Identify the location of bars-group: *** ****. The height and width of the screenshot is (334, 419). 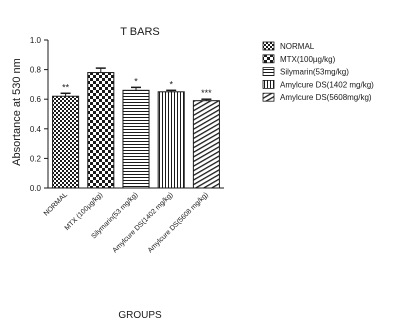
(136, 128).